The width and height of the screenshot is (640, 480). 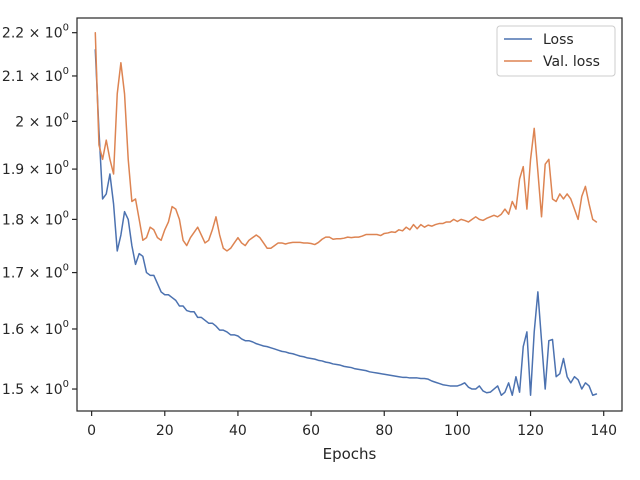 What do you see at coordinates (165, 431) in the screenshot?
I see `x-tick-label: 20` at bounding box center [165, 431].